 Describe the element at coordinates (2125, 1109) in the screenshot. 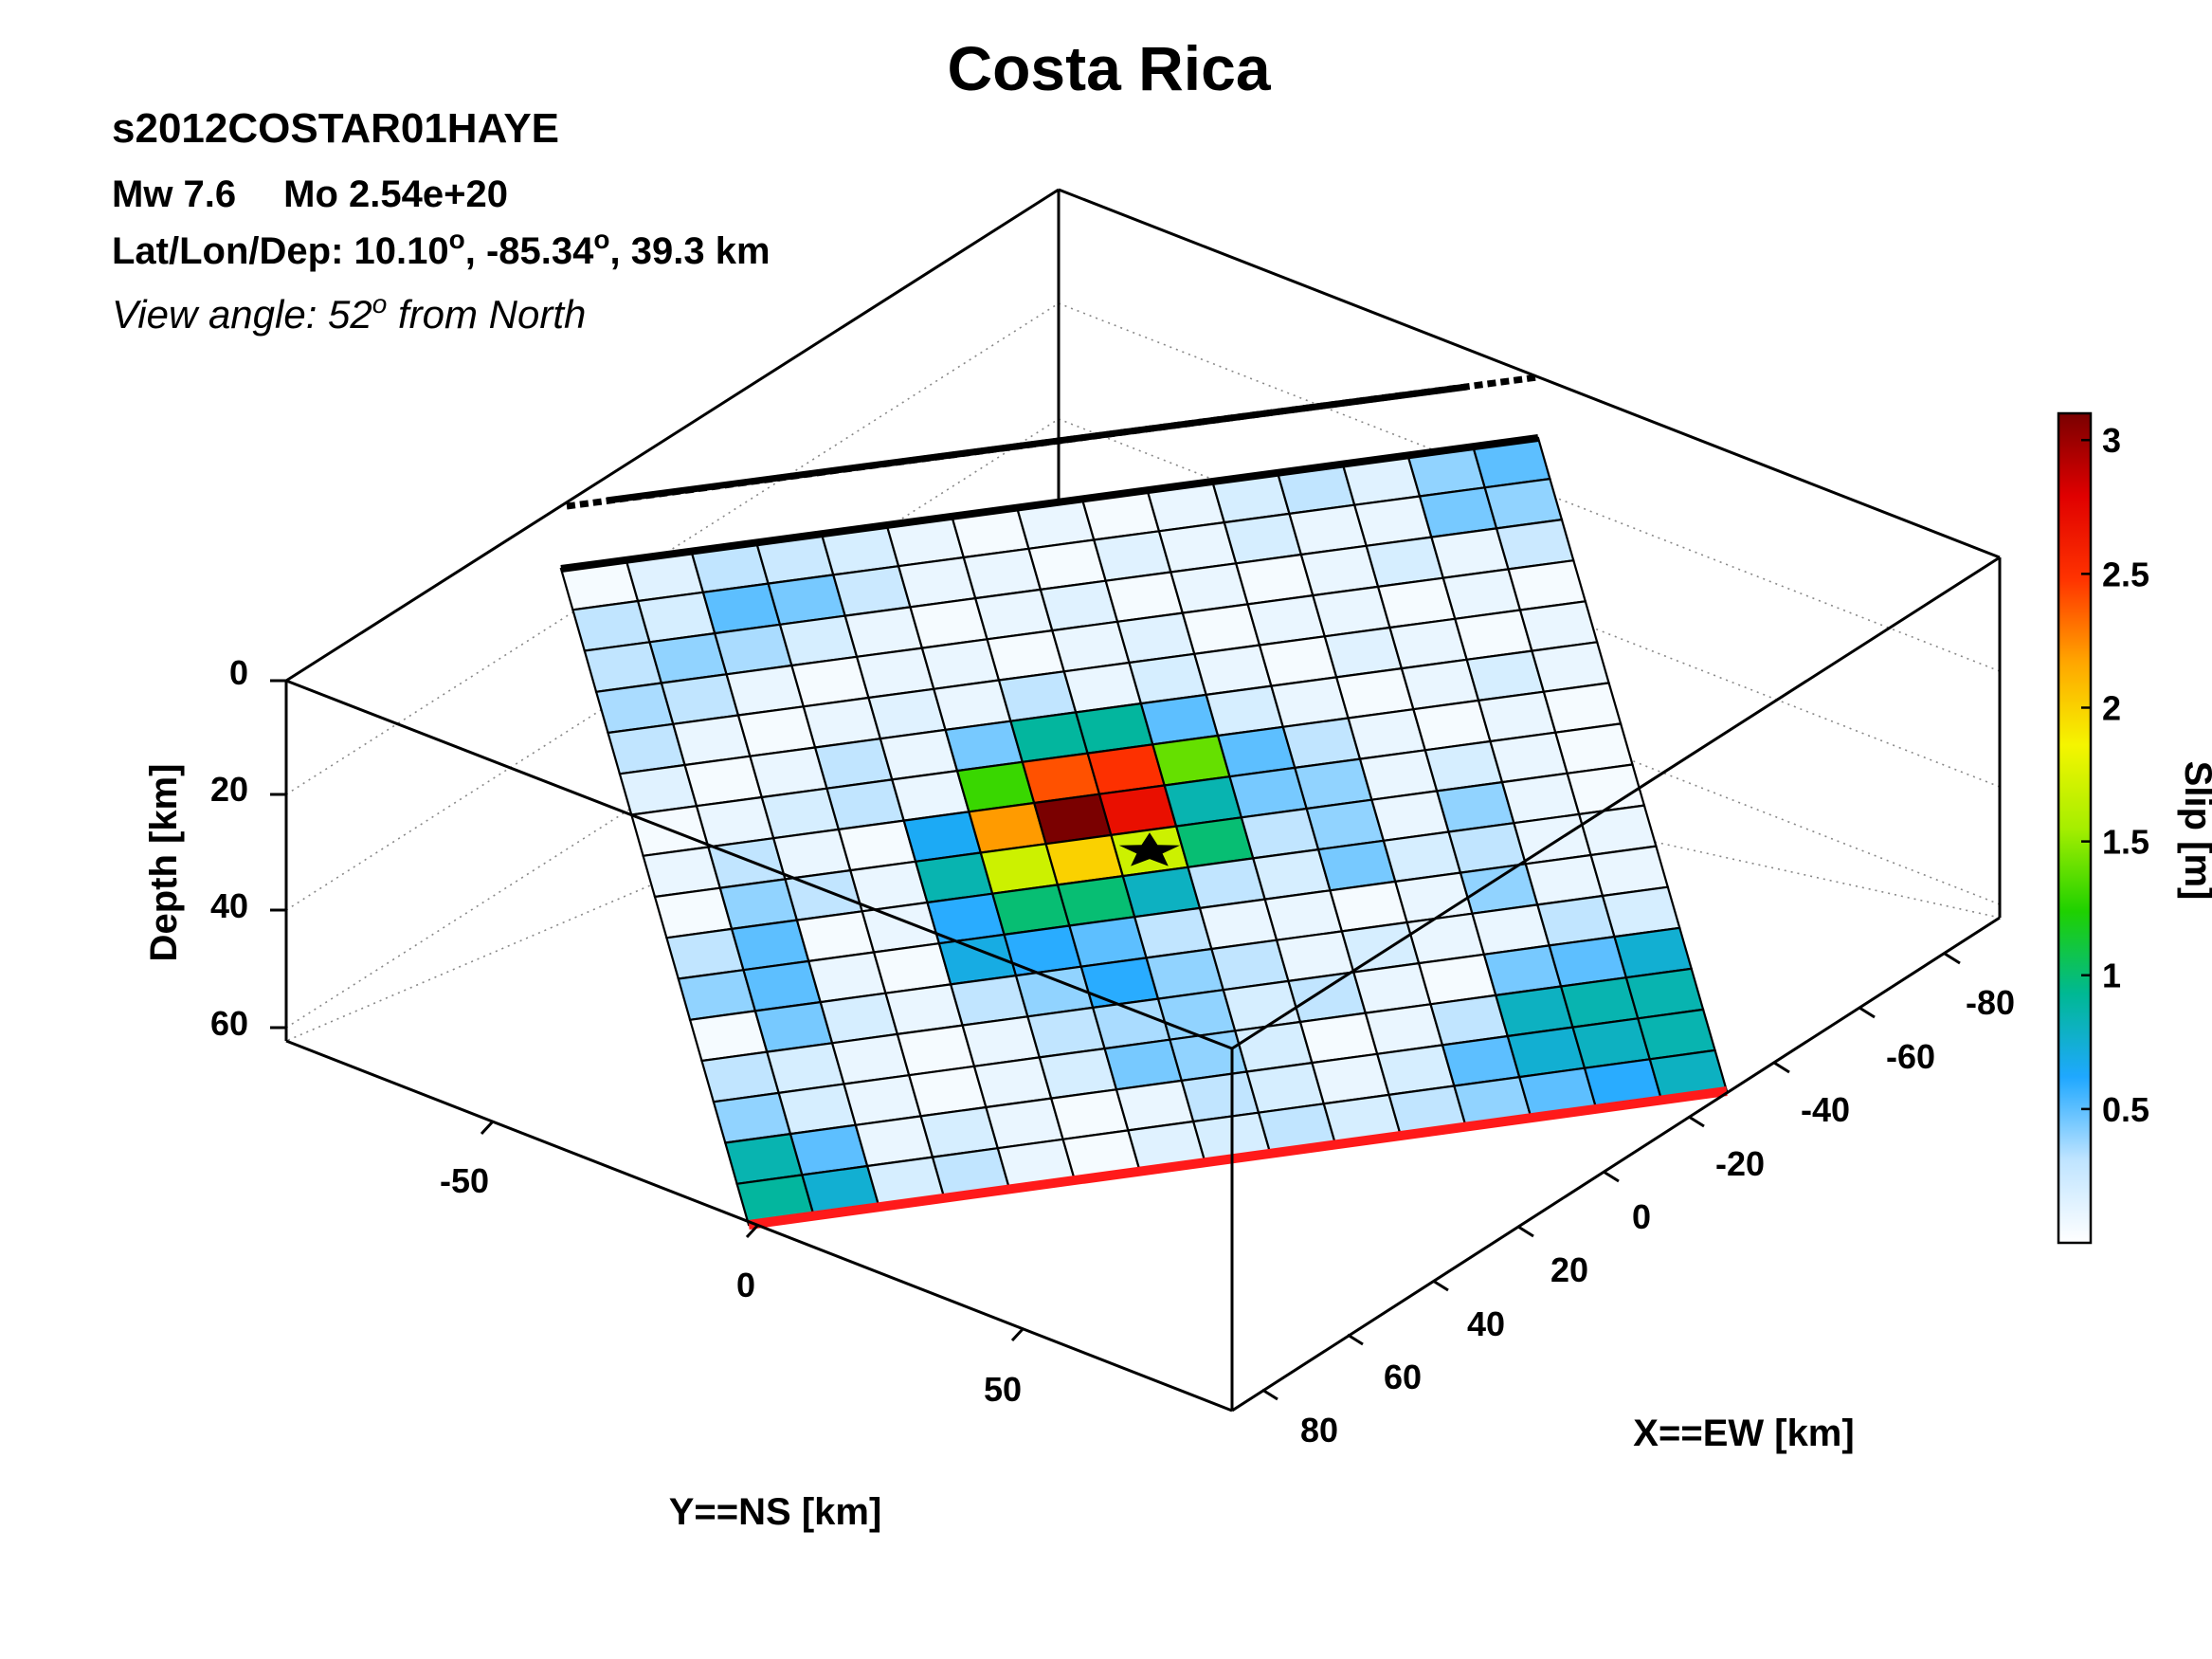

I see `colorbar-tick-label: 0.5` at that location.